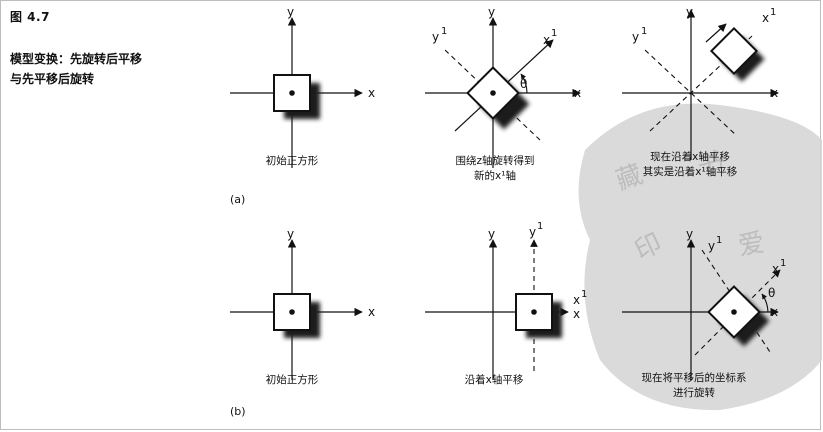 This screenshot has height=432, width=823. What do you see at coordinates (495, 175) in the screenshot?
I see `panel-a2-caption-line-2: 新的x¹轴` at bounding box center [495, 175].